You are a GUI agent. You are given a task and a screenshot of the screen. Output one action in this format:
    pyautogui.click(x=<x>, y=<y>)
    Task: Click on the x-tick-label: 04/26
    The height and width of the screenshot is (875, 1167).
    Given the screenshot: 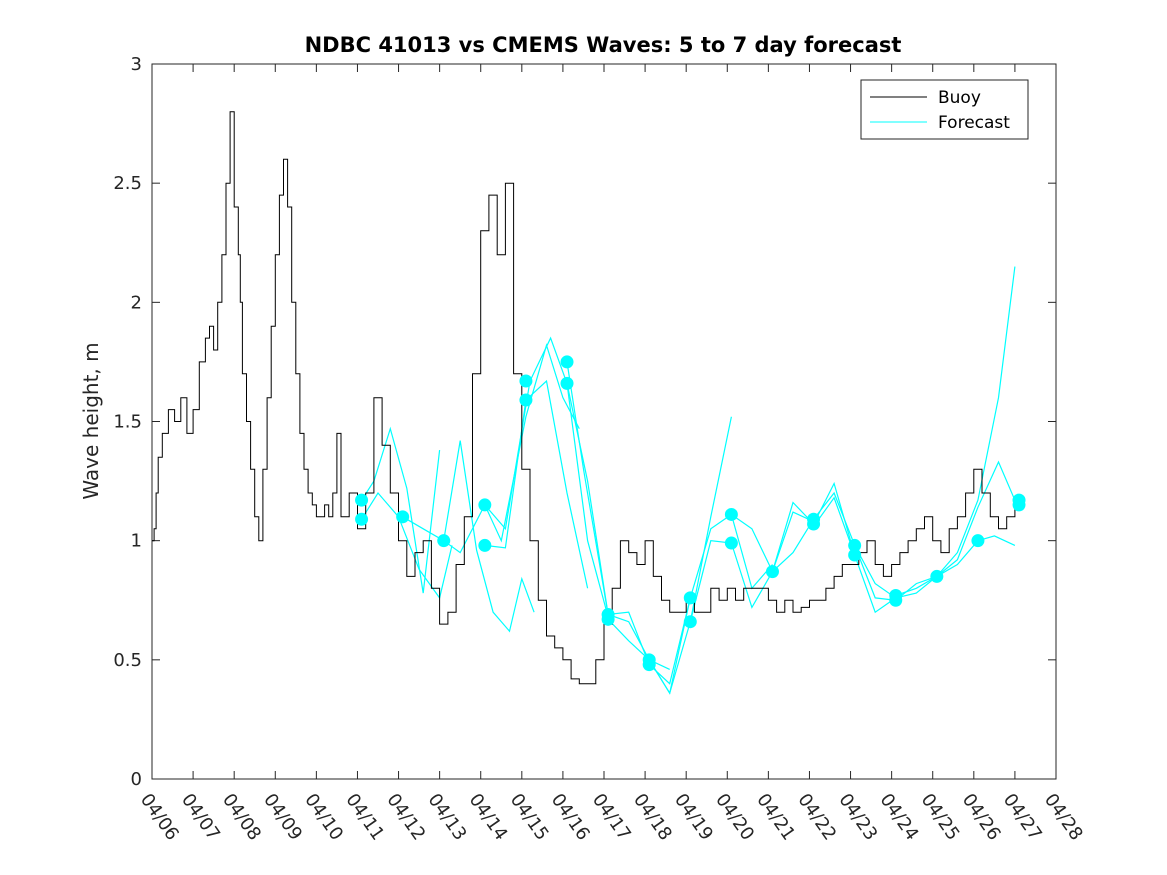 What is the action you would take?
    pyautogui.click(x=981, y=817)
    